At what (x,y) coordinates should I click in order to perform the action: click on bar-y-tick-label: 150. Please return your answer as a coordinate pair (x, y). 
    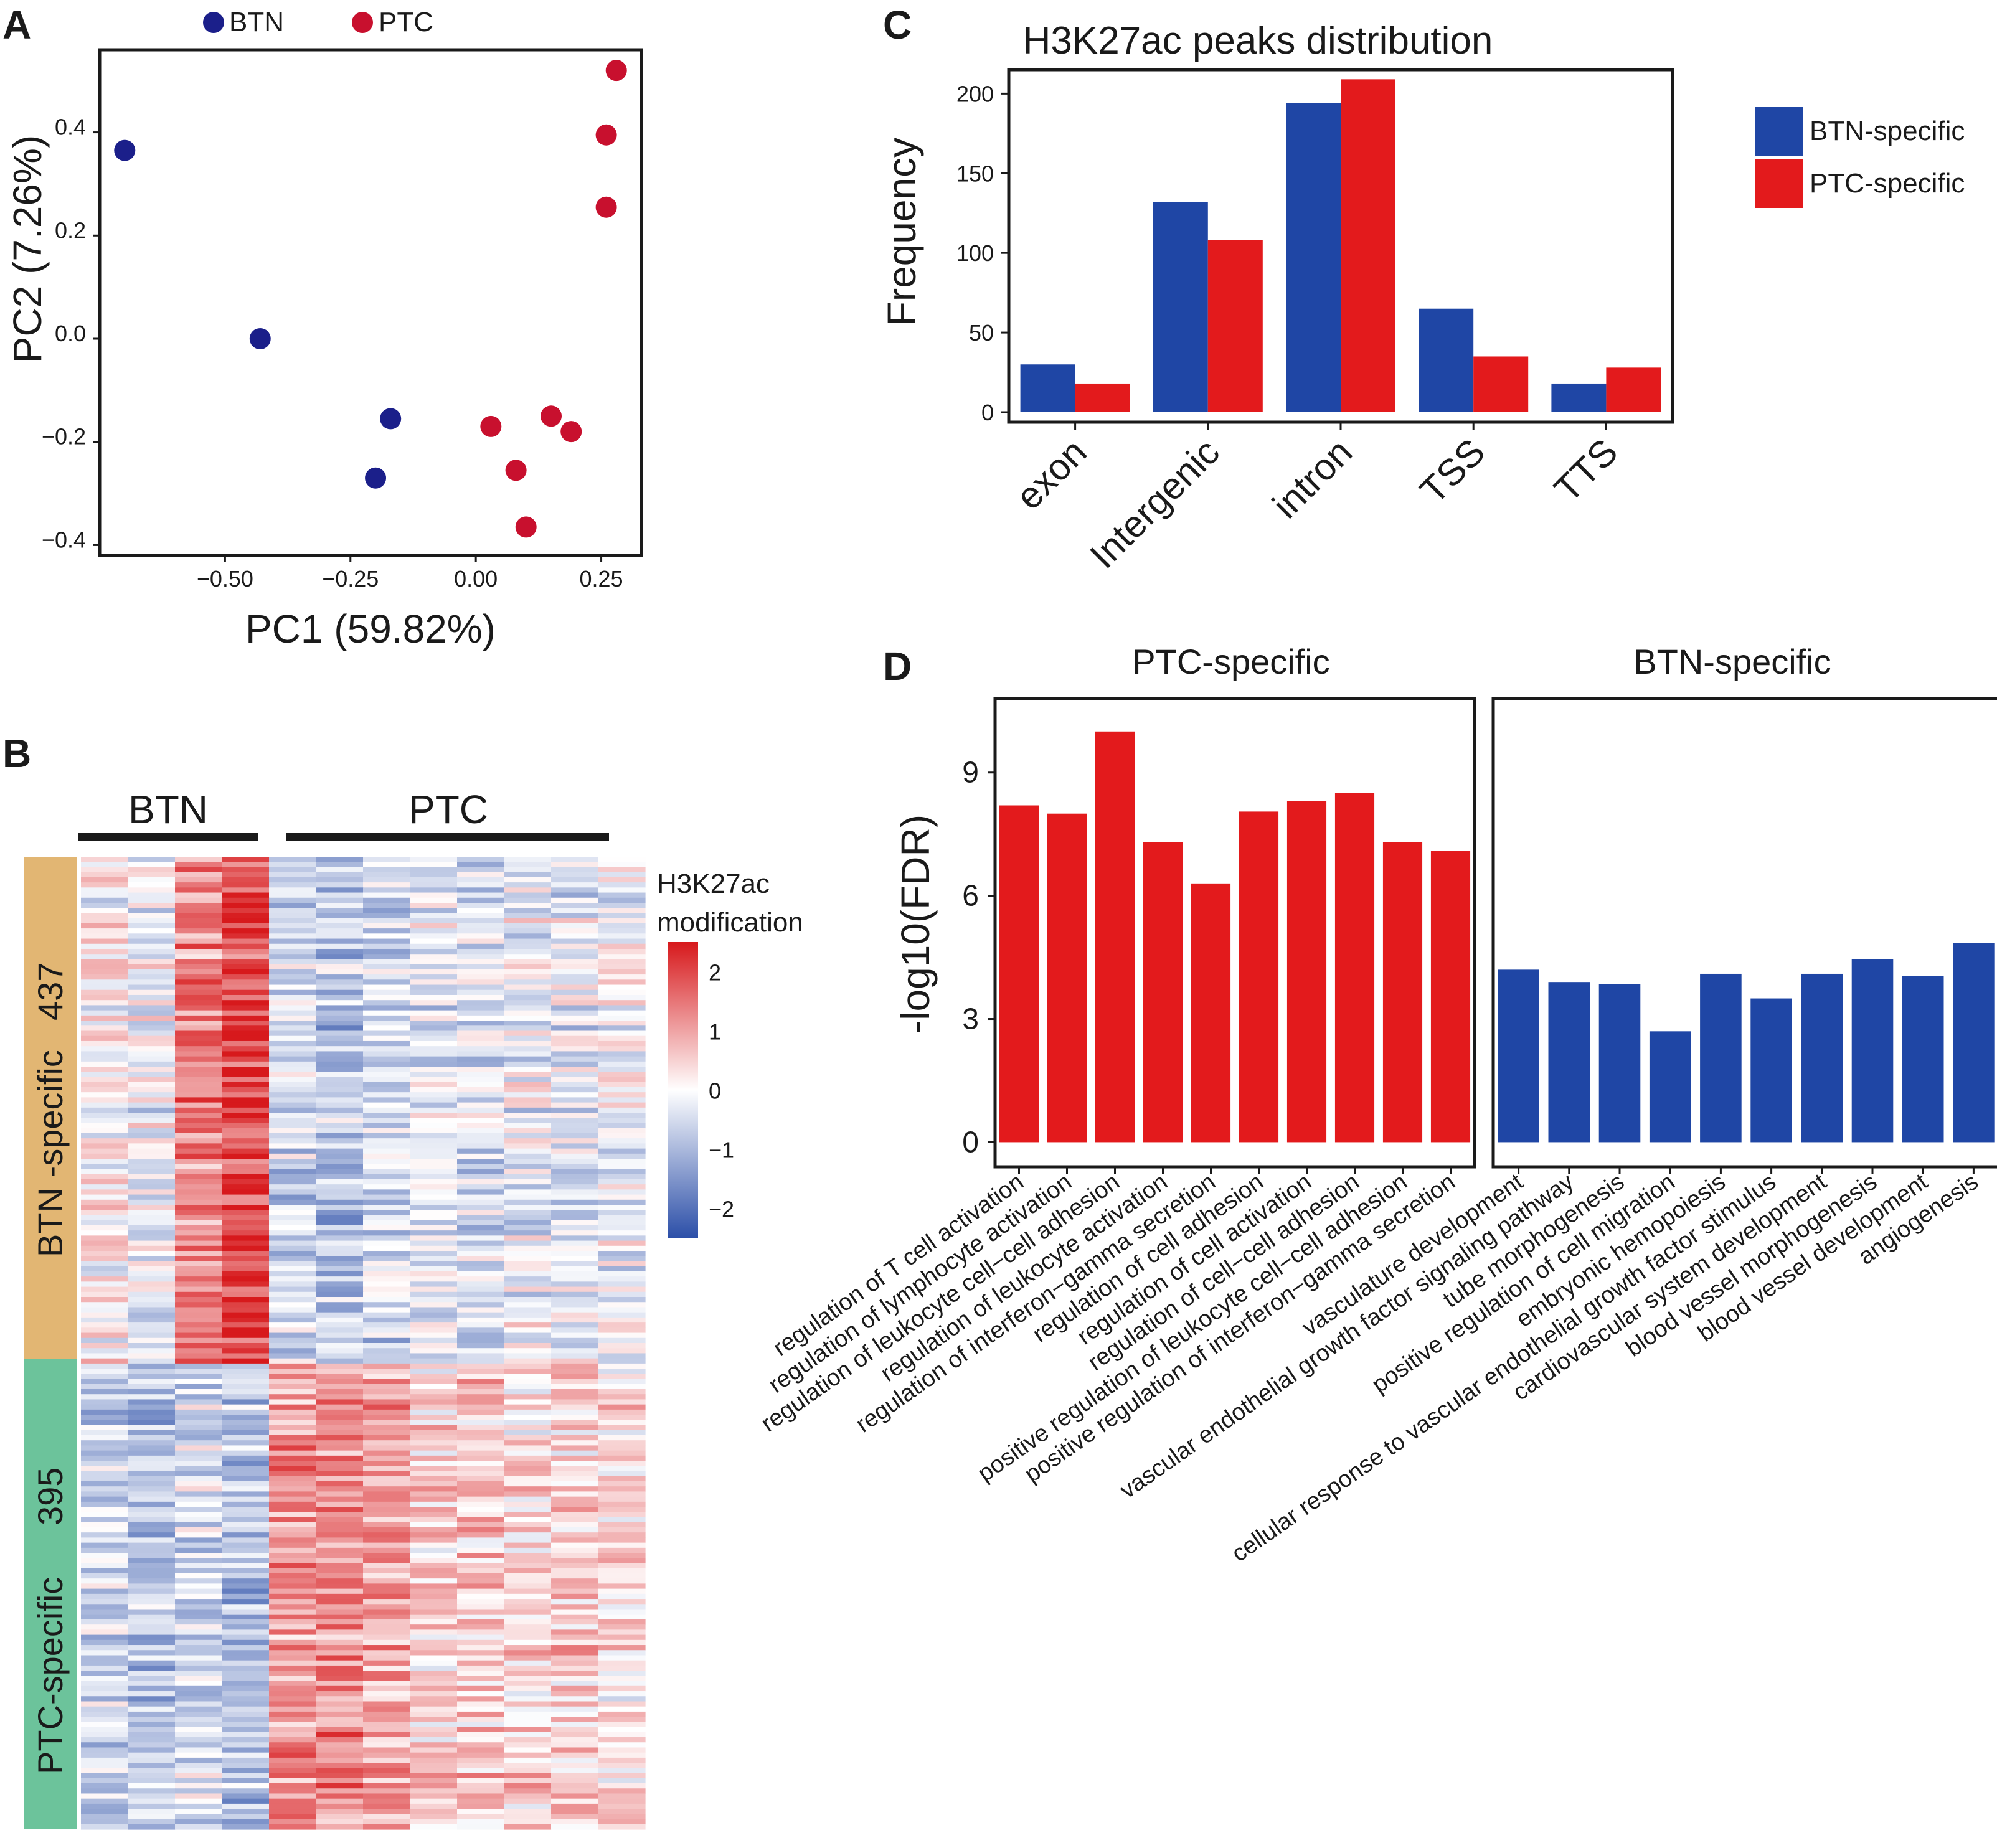
    Looking at the image, I should click on (975, 173).